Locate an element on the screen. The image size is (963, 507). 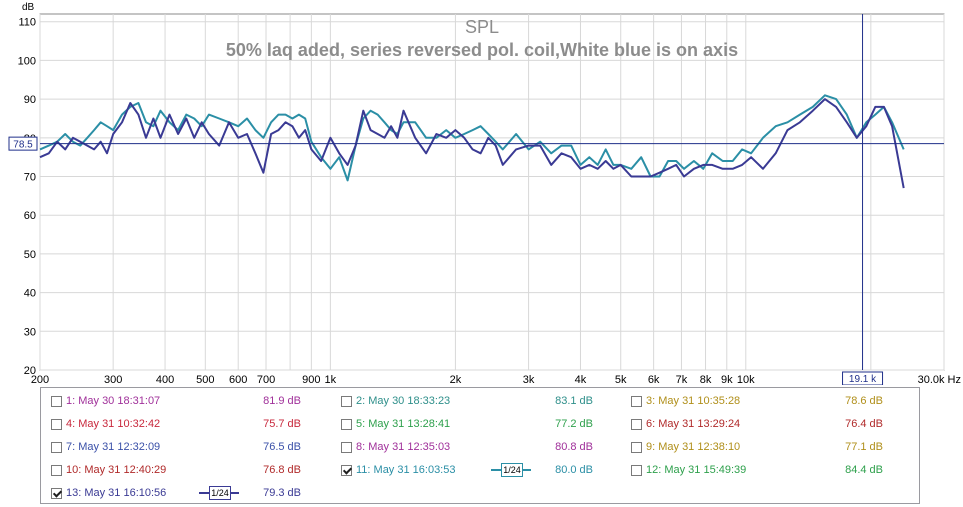
legend-label: 12: May 31 15:49:39 is located at coordinates (696, 470).